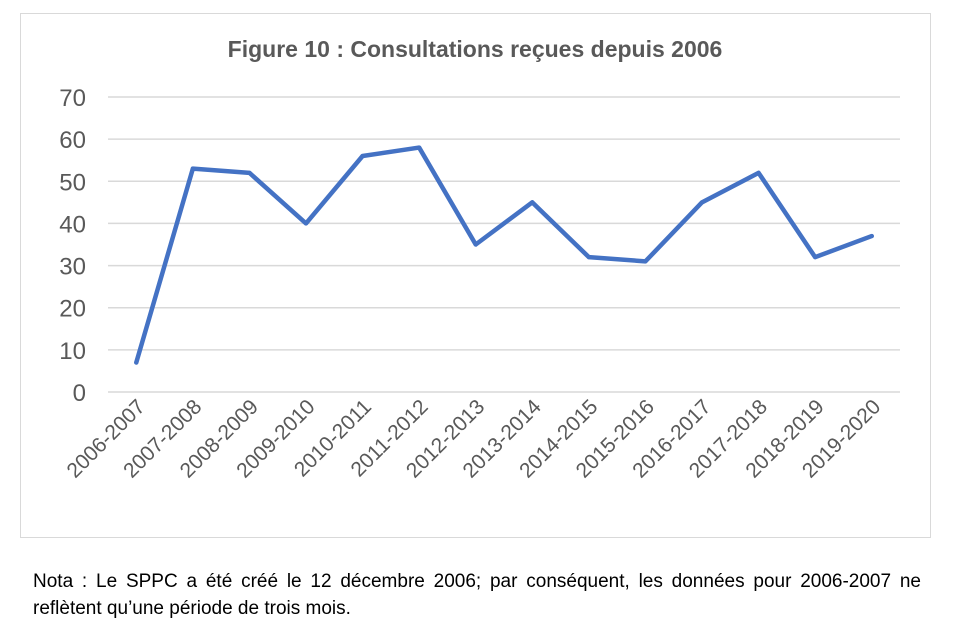 The image size is (953, 631). What do you see at coordinates (72, 267) in the screenshot?
I see `y-tick-label: 30` at bounding box center [72, 267].